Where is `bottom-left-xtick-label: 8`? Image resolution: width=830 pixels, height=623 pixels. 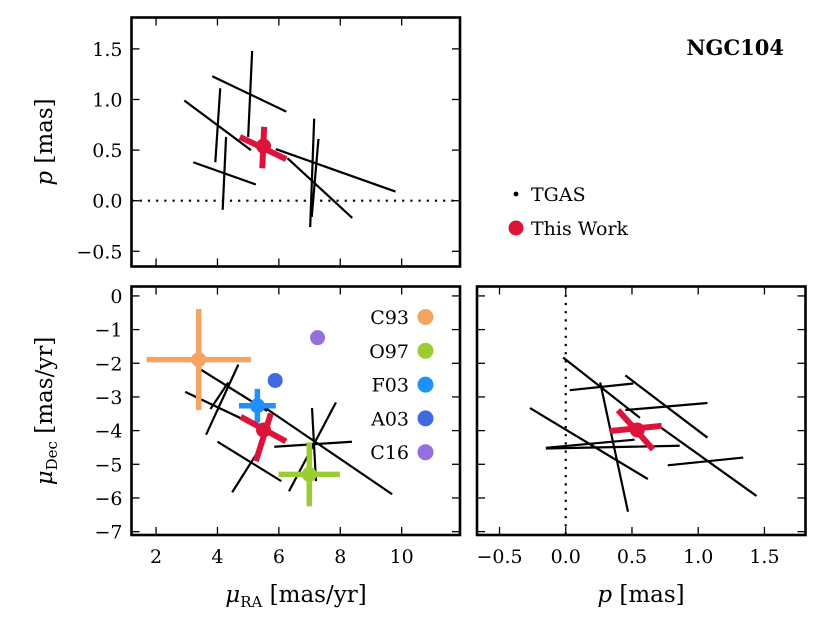
bottom-left-xtick-label: 8 is located at coordinates (340, 557).